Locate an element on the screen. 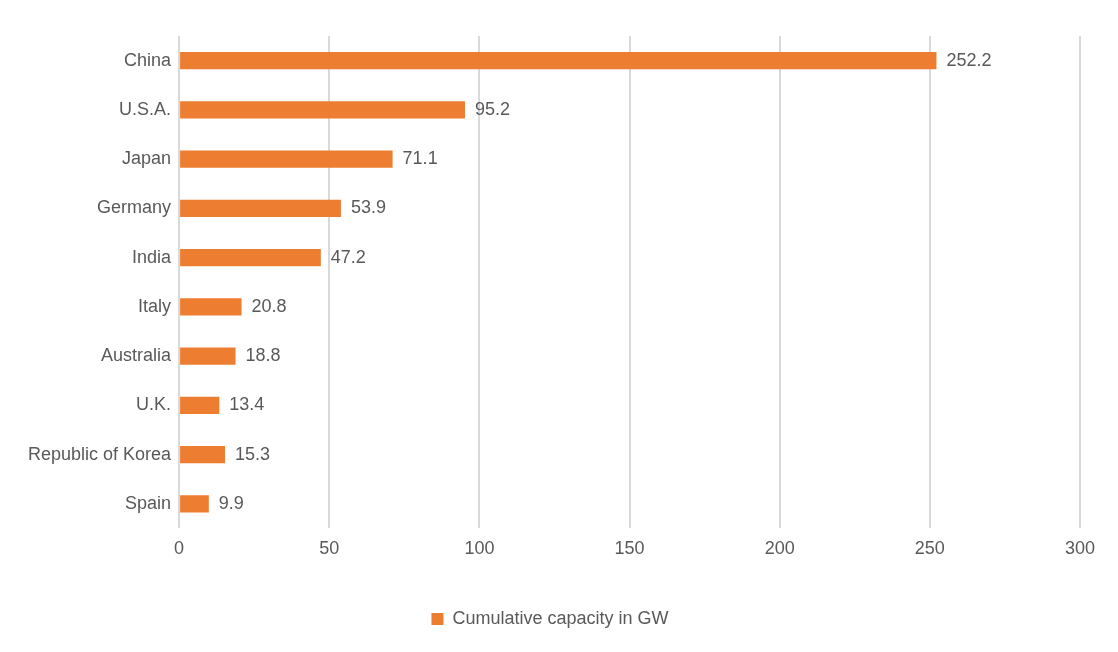  y-tick-label: China is located at coordinates (148, 59).